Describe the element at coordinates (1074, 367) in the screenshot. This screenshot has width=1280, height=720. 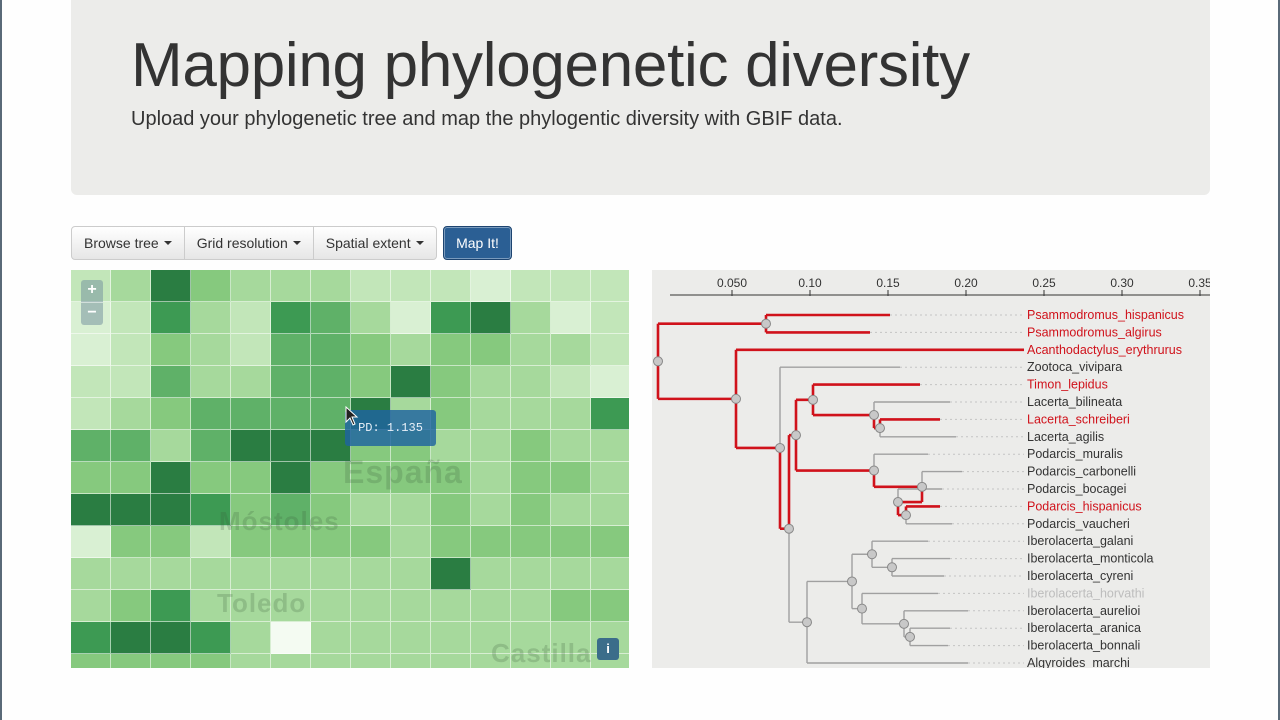
I see `tree-leaf-label: Zootoca_vivipara` at that location.